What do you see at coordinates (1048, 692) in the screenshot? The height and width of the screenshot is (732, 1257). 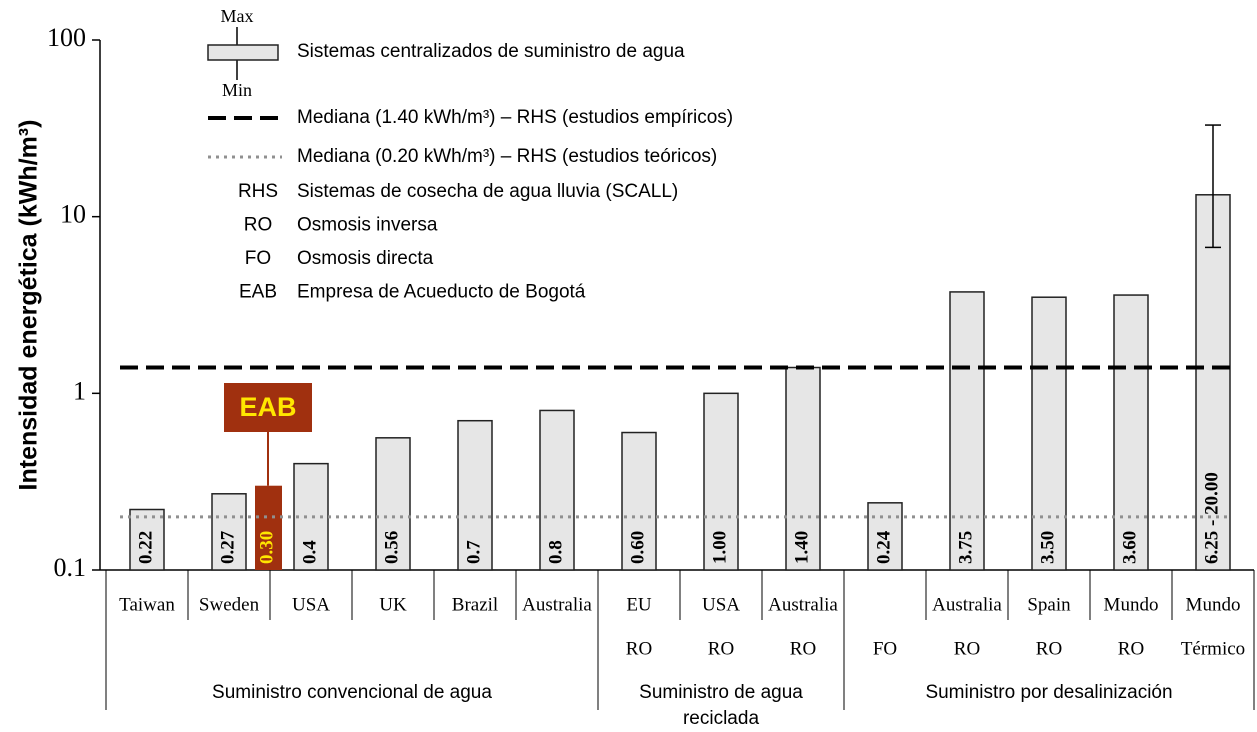 I see `group-label: Suministro por desalinización` at bounding box center [1048, 692].